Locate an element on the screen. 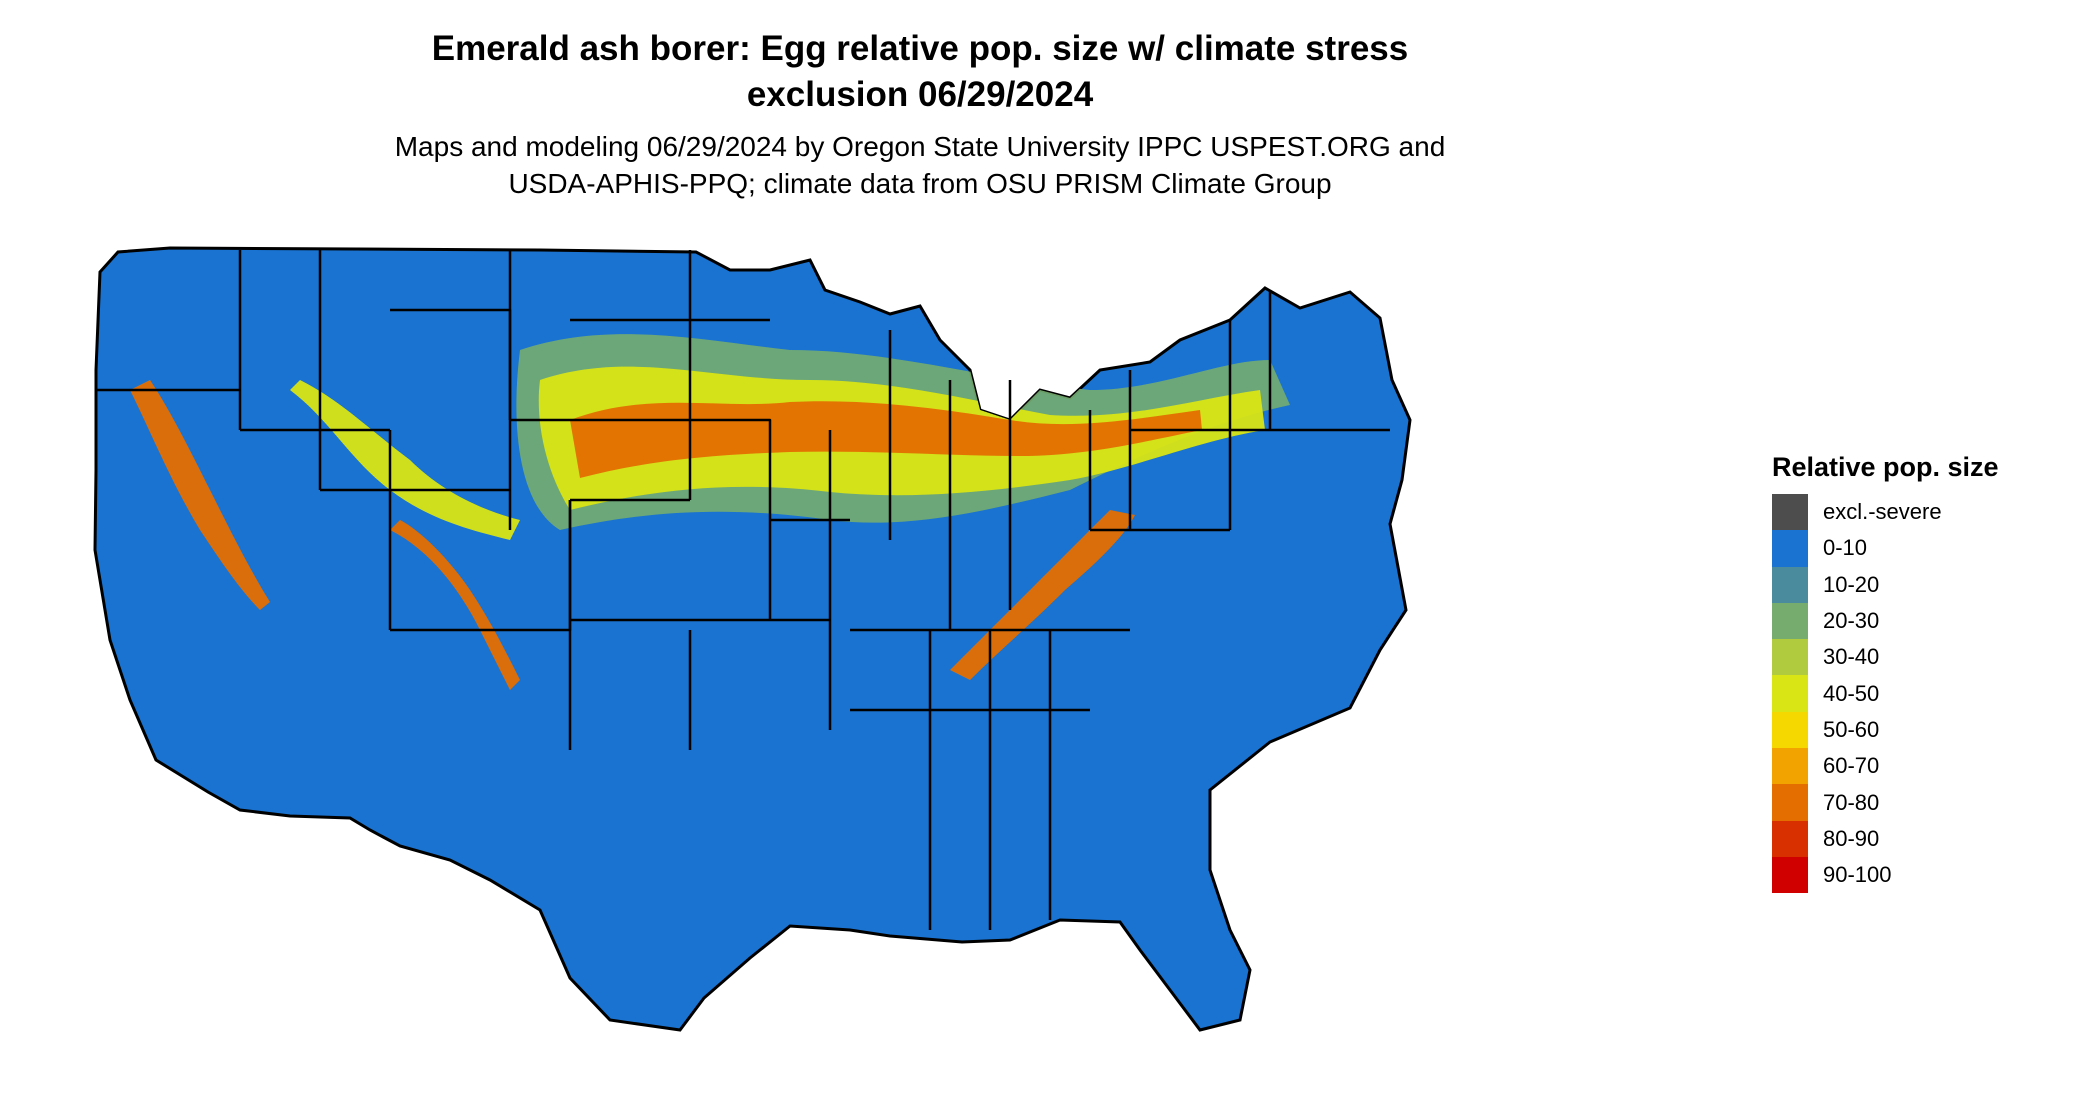  legend-item: 10-20 is located at coordinates (1932, 584).